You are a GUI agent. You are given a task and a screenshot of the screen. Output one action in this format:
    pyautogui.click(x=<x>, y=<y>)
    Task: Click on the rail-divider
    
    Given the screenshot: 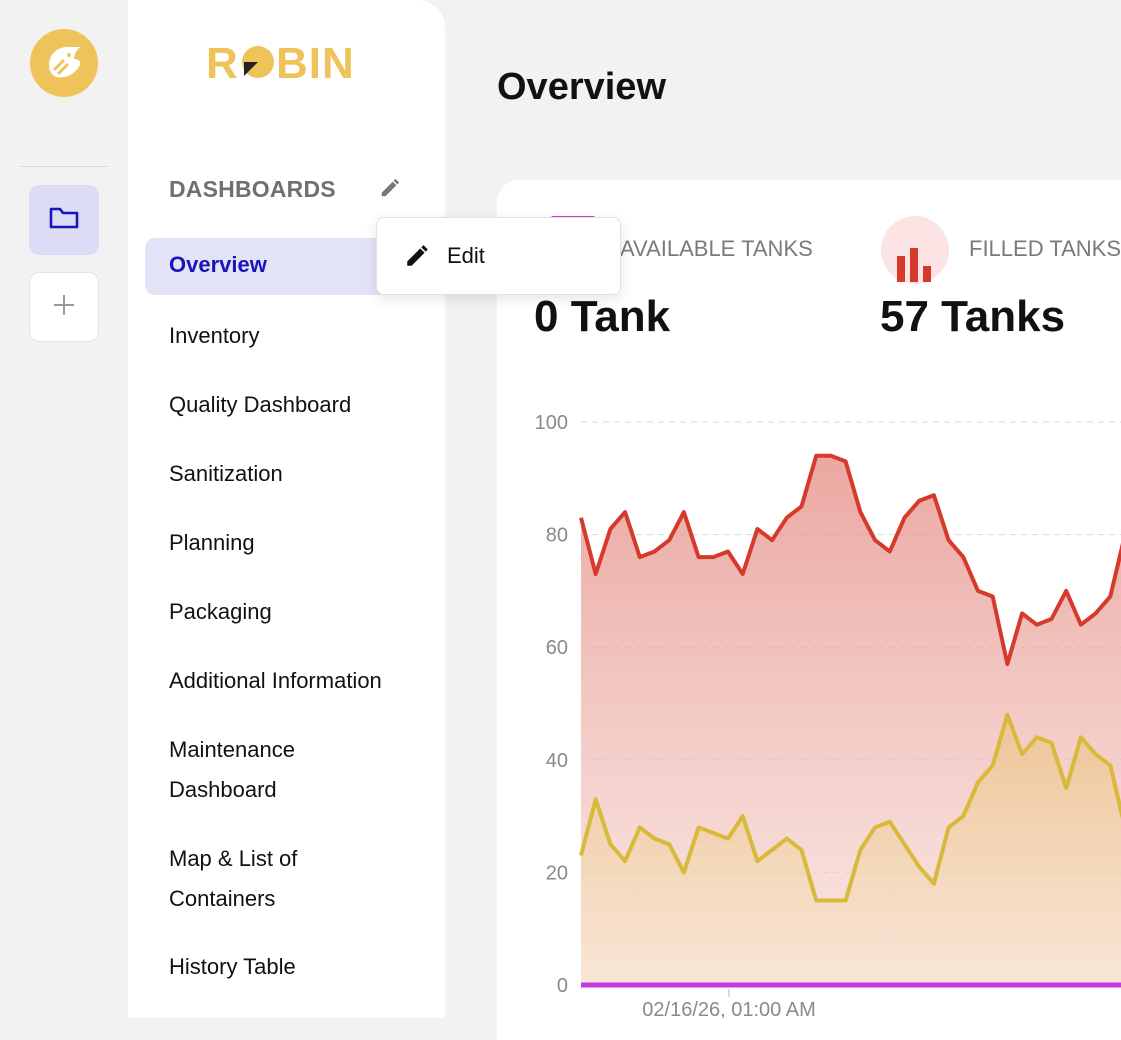 What is the action you would take?
    pyautogui.click(x=64, y=166)
    